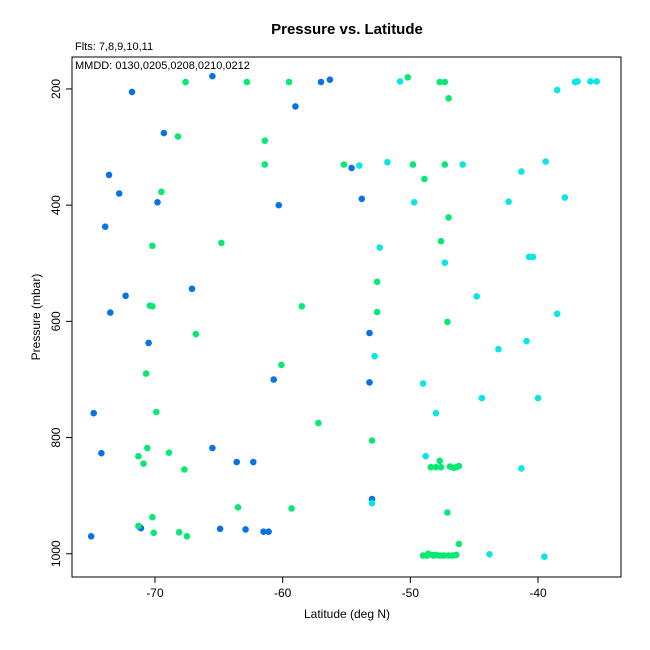  I want to click on x-tick-label: -50, so click(411, 593).